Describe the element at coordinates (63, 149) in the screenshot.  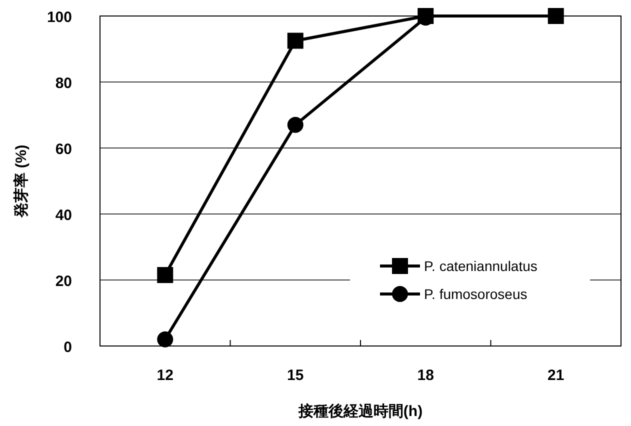
I see `y-tick-label: 60` at that location.